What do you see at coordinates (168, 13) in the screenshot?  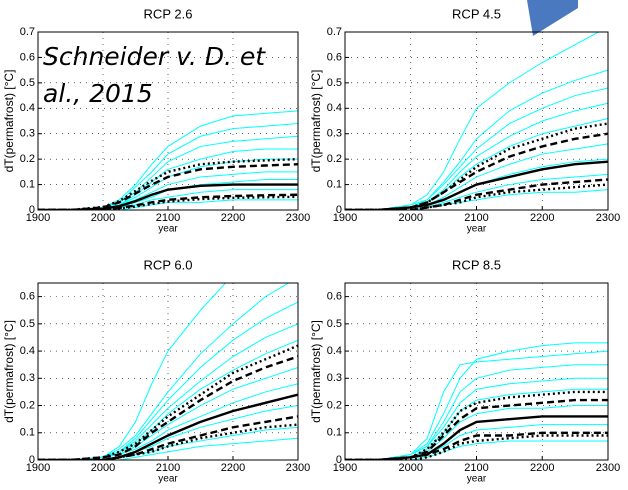 I see `chart-title: RCP 2.6` at bounding box center [168, 13].